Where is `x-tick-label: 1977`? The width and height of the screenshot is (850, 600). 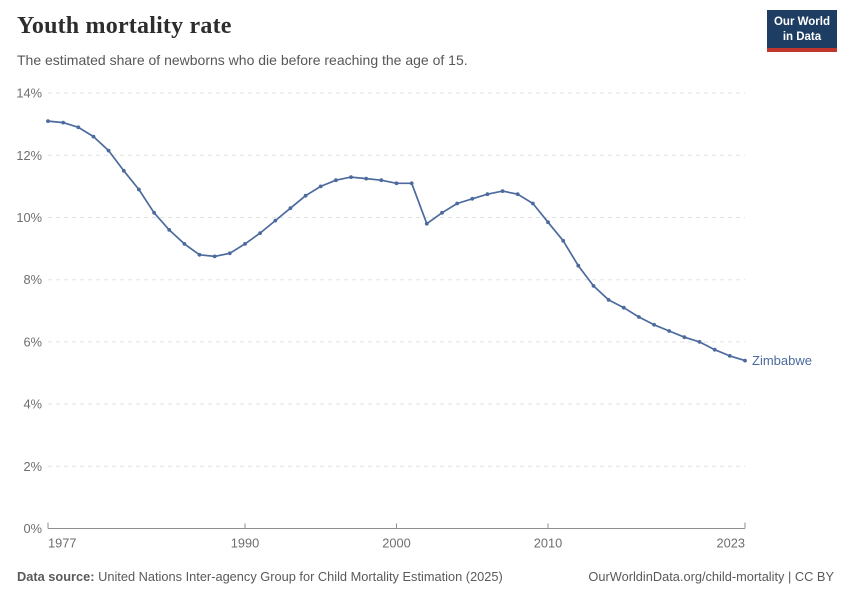 x-tick-label: 1977 is located at coordinates (62, 543).